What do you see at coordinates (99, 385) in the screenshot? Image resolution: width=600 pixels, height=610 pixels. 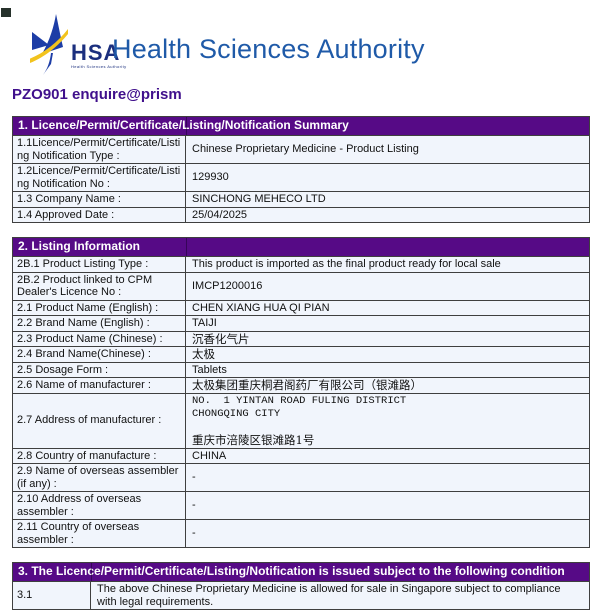 I see `row-label: 2.6 Name of manufacturer :` at bounding box center [99, 385].